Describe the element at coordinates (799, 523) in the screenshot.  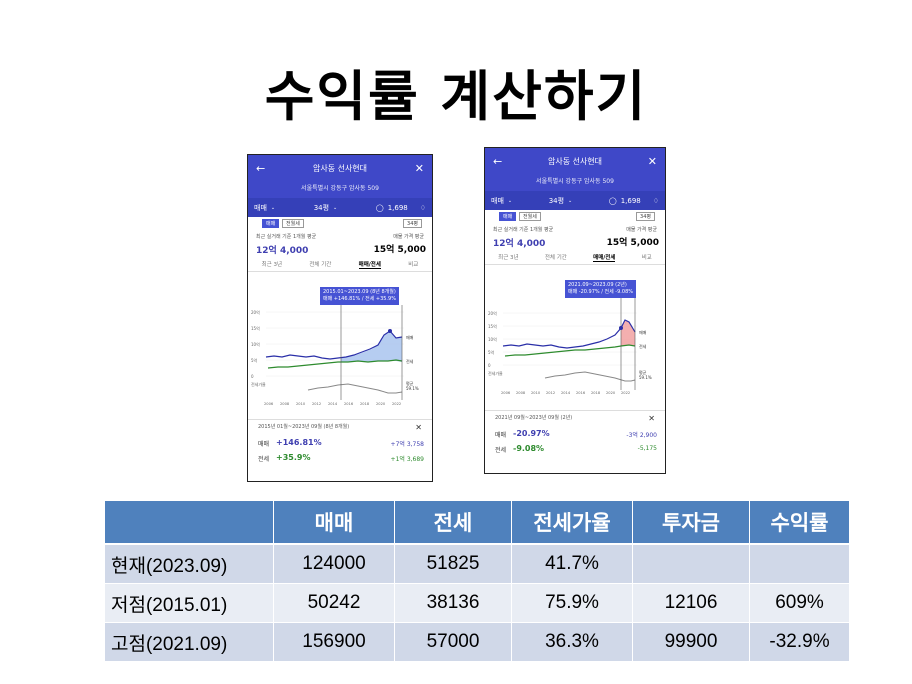
I see `table-header-cell: 수익률` at that location.